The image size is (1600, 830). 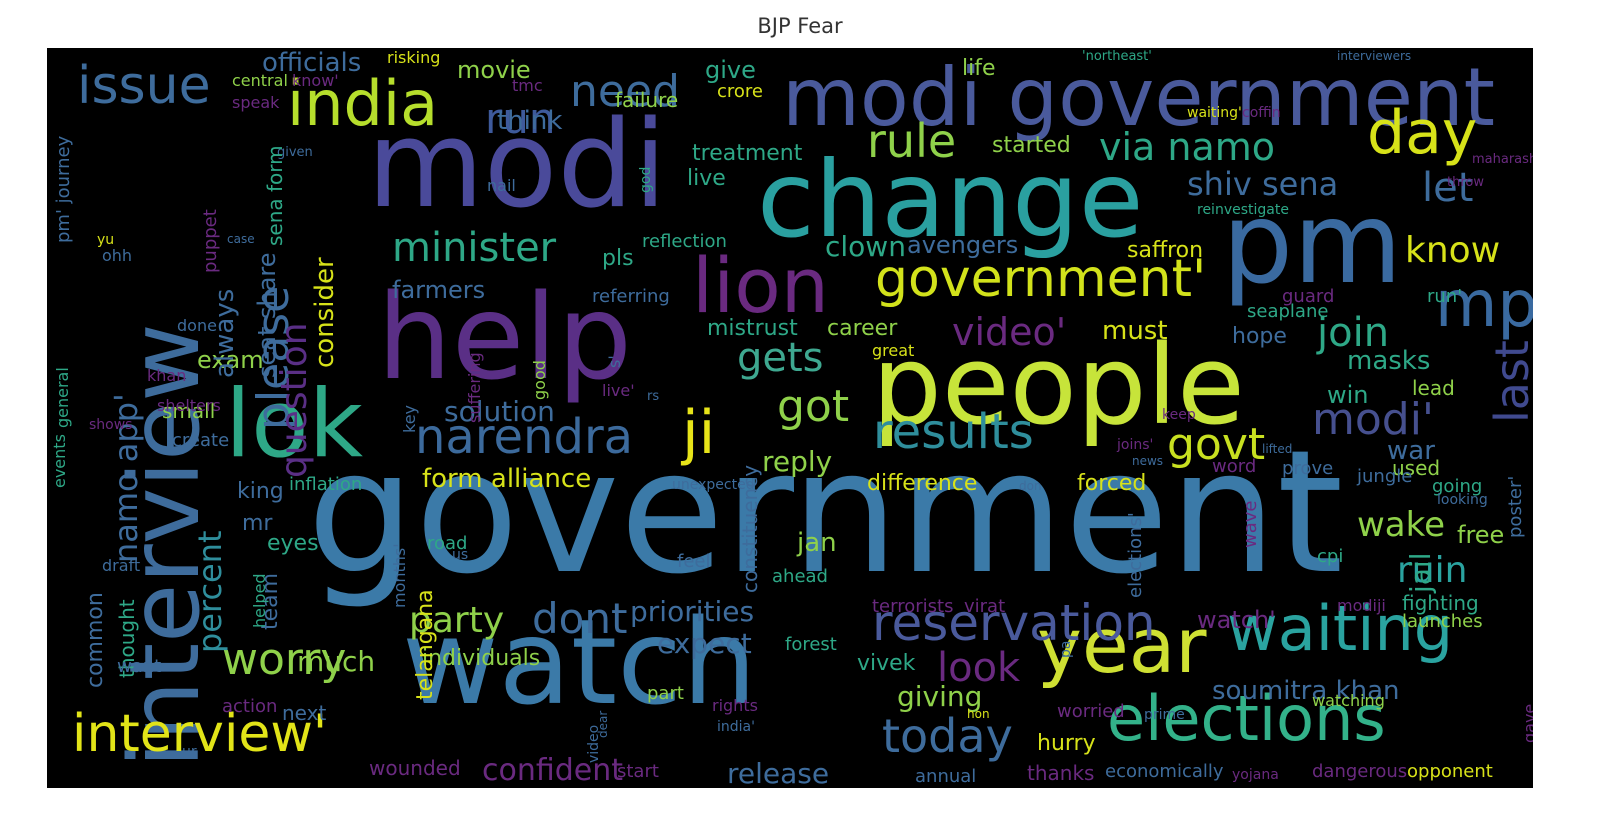 What do you see at coordinates (922, 483) in the screenshot?
I see `cloud-word: difference` at bounding box center [922, 483].